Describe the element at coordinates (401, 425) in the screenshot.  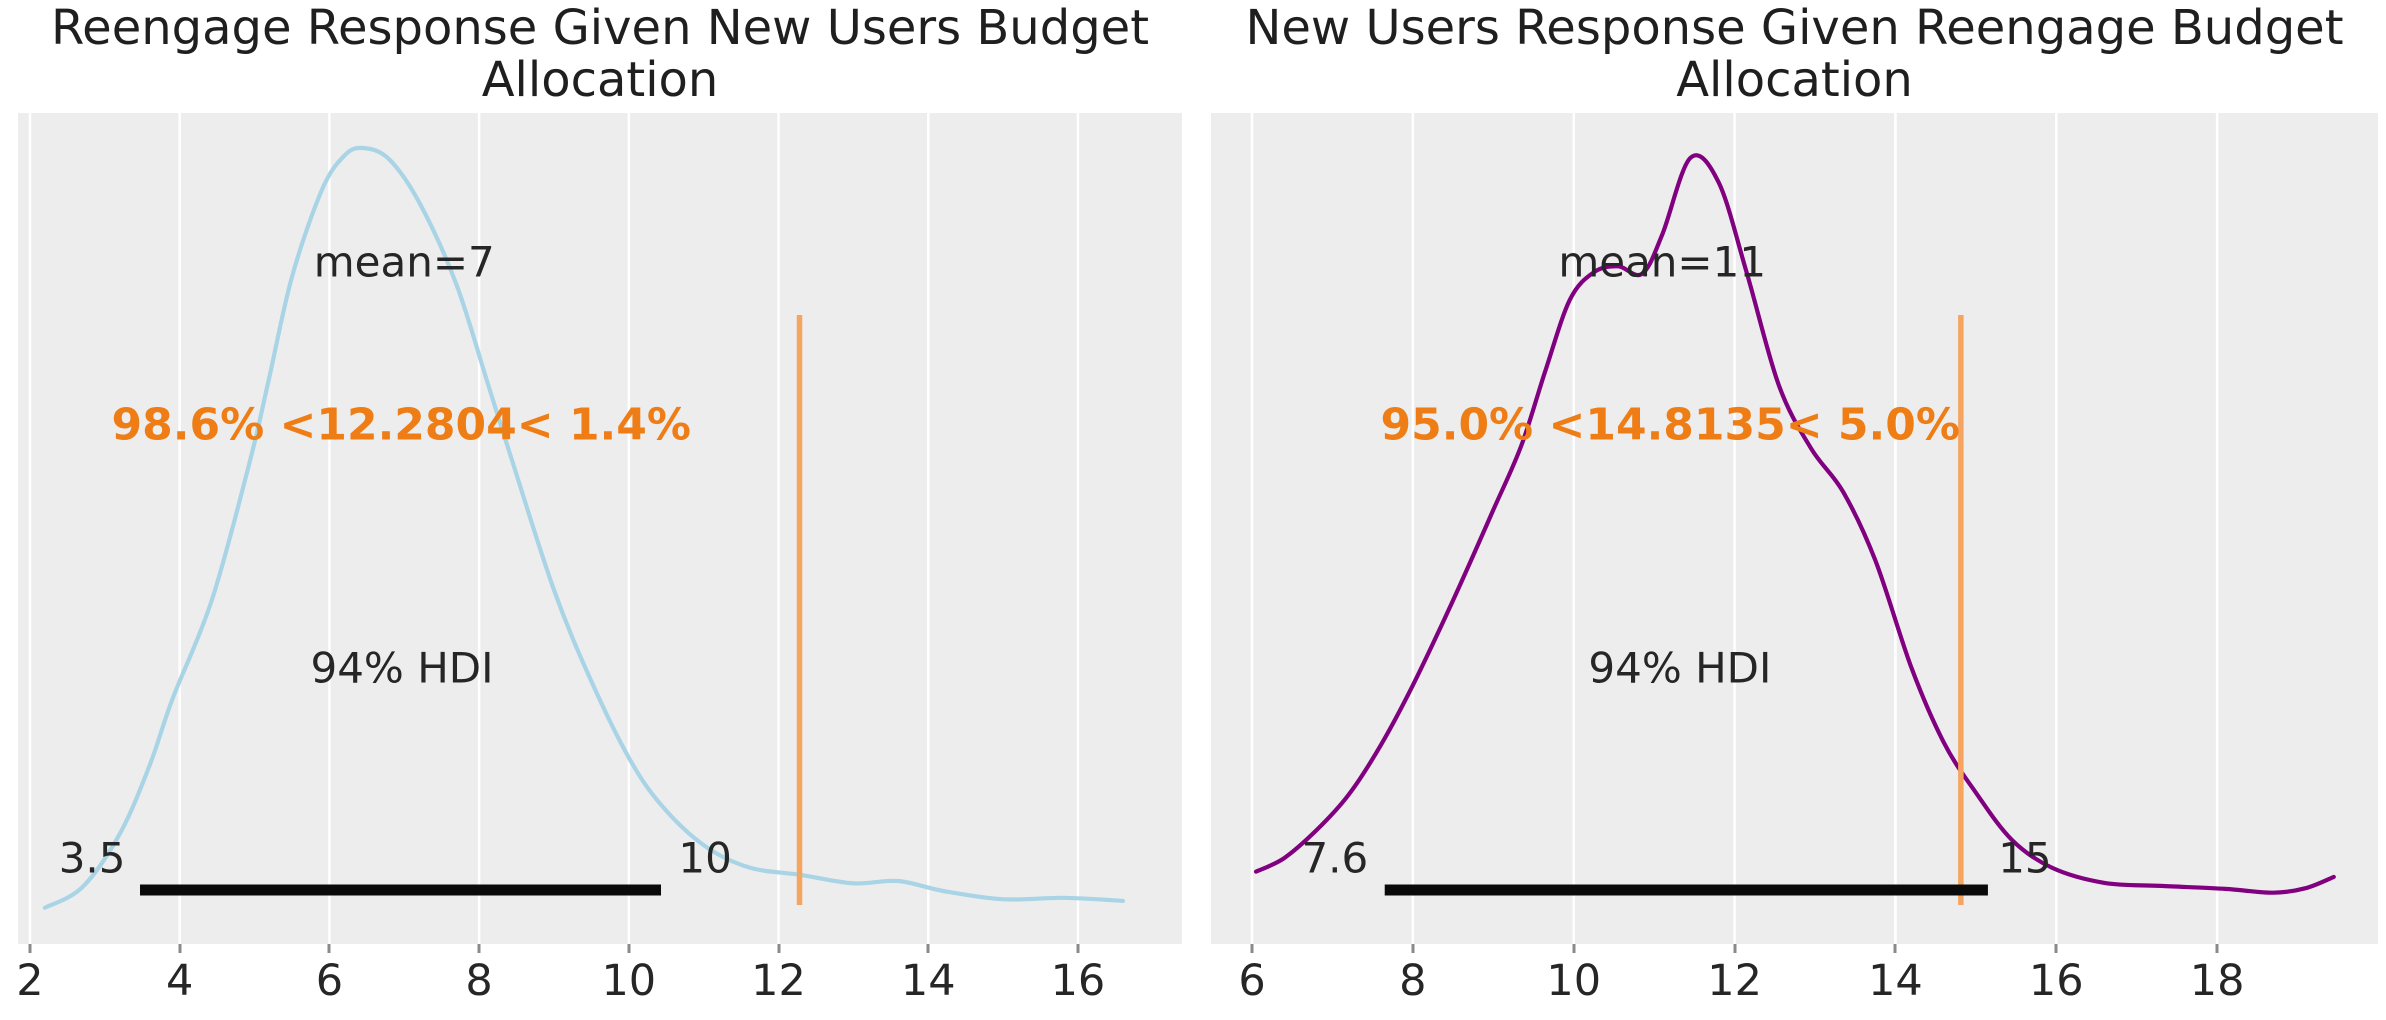
I see `ref-val-label: 98.6% <12.2804< 1.4%` at that location.